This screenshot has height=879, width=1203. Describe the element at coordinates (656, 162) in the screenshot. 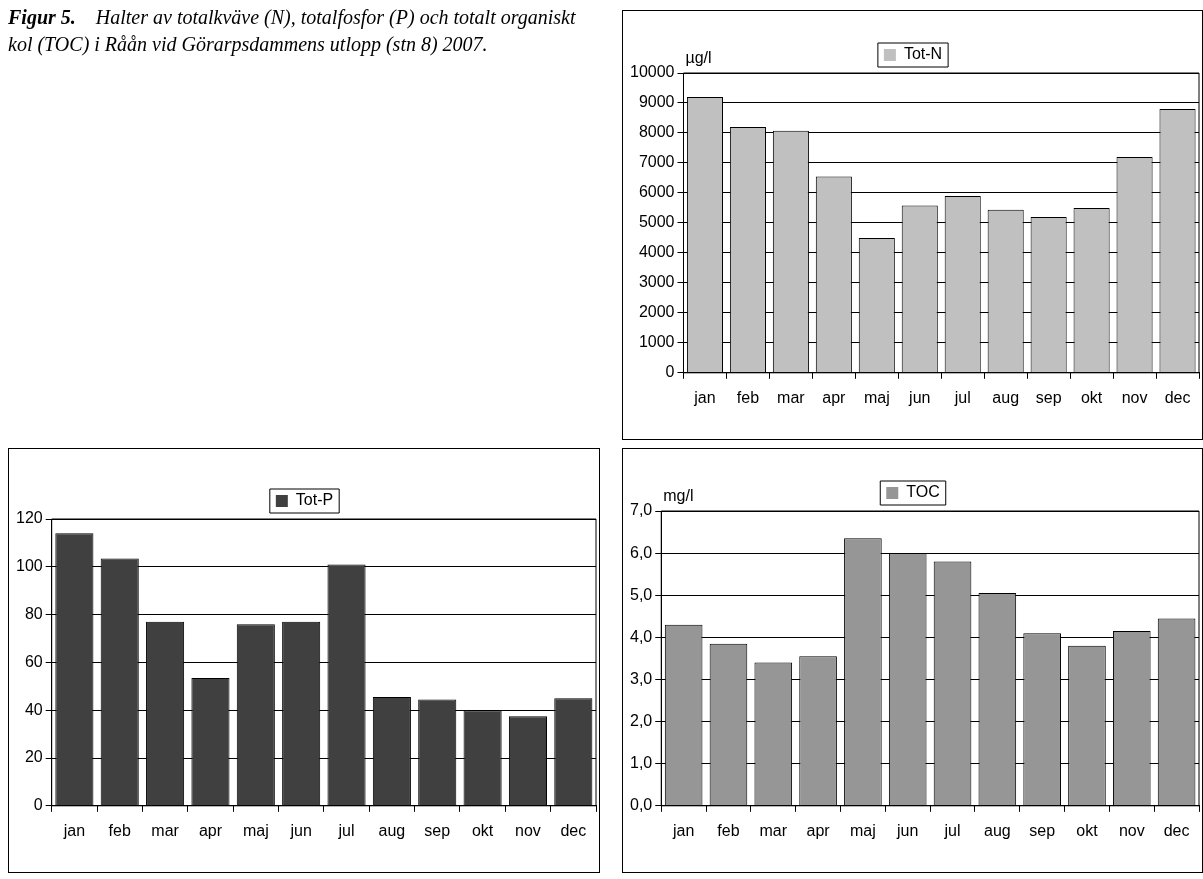

I see `y-tick-label: 7000` at that location.